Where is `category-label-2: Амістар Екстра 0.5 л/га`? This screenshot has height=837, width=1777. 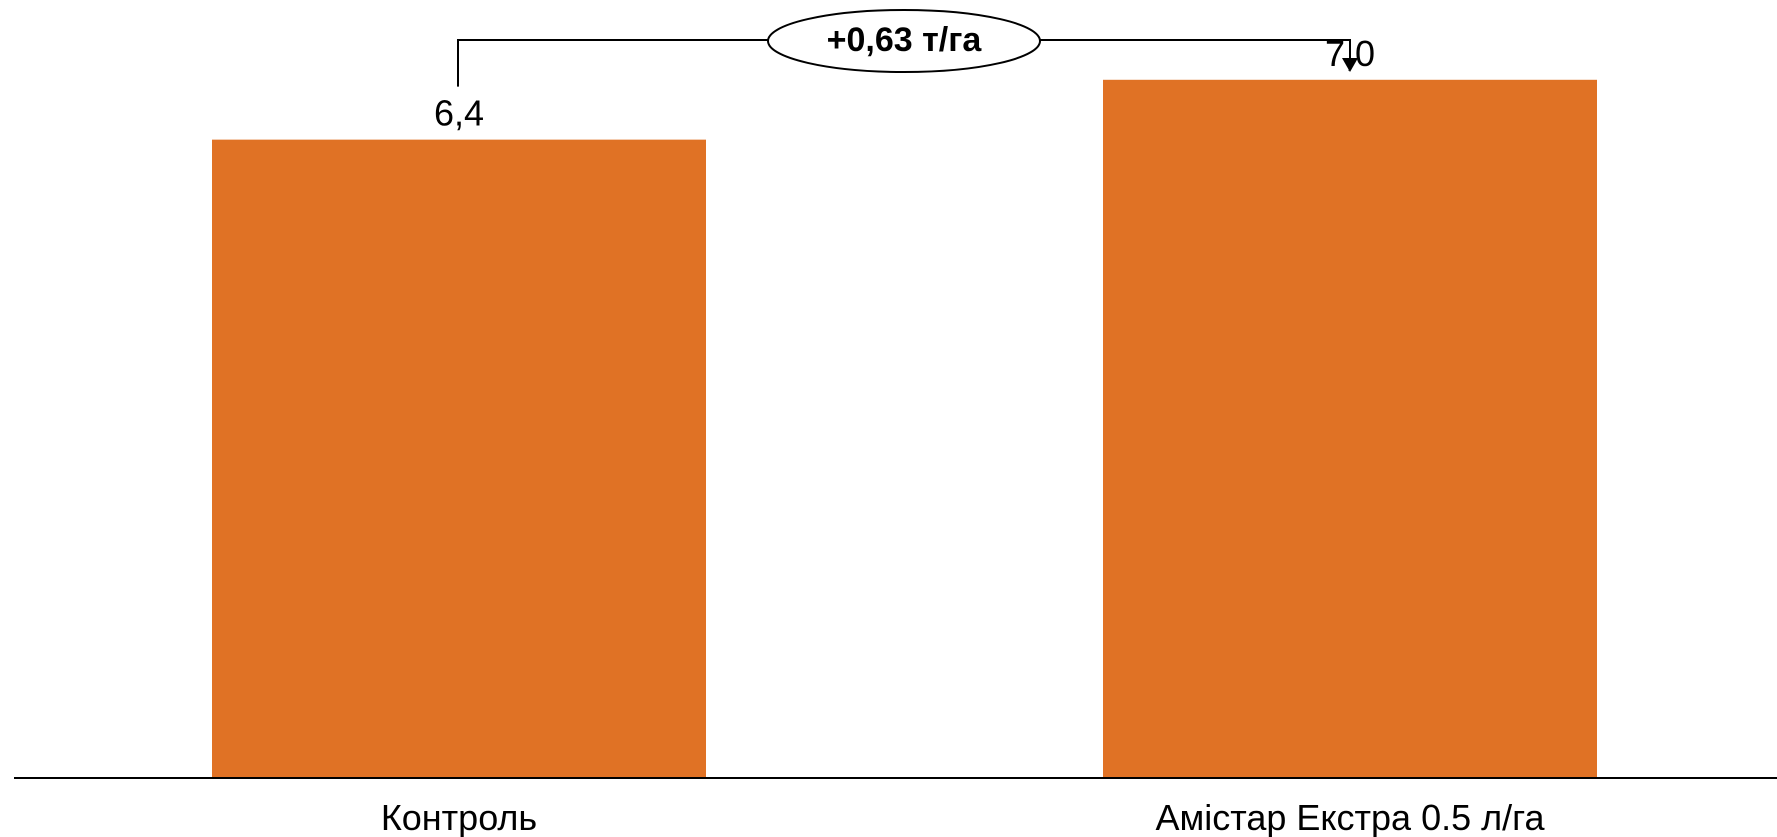
category-label-2: Амістар Екстра 0.5 л/га is located at coordinates (1350, 817).